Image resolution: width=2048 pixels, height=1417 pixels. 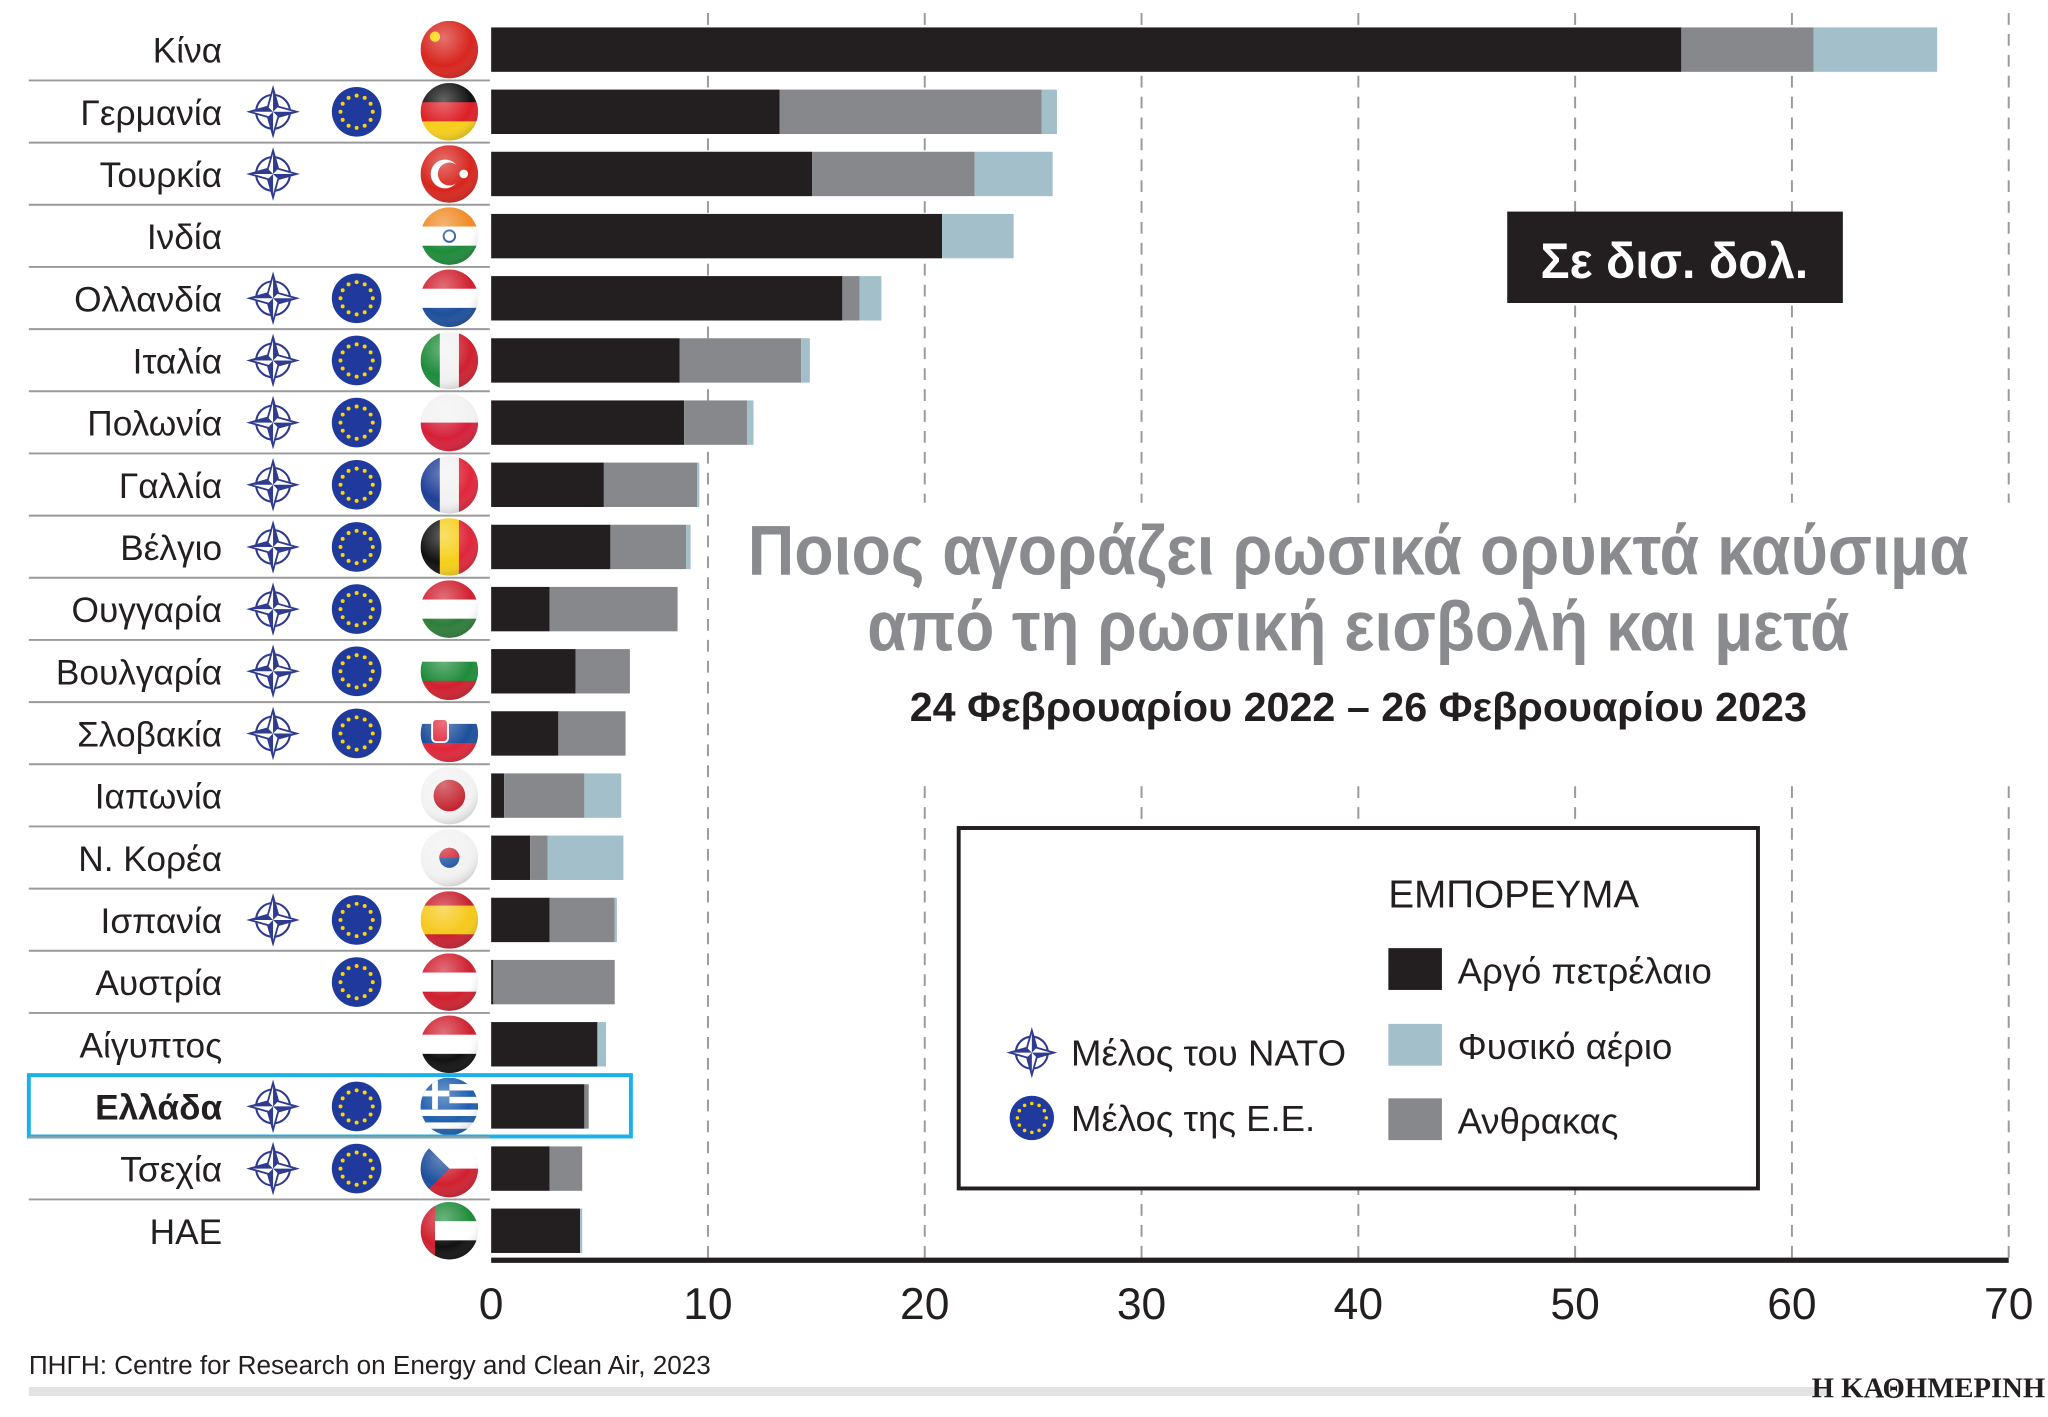 What do you see at coordinates (326, 856) in the screenshot?
I see `country-row: Ν. Κορέα` at bounding box center [326, 856].